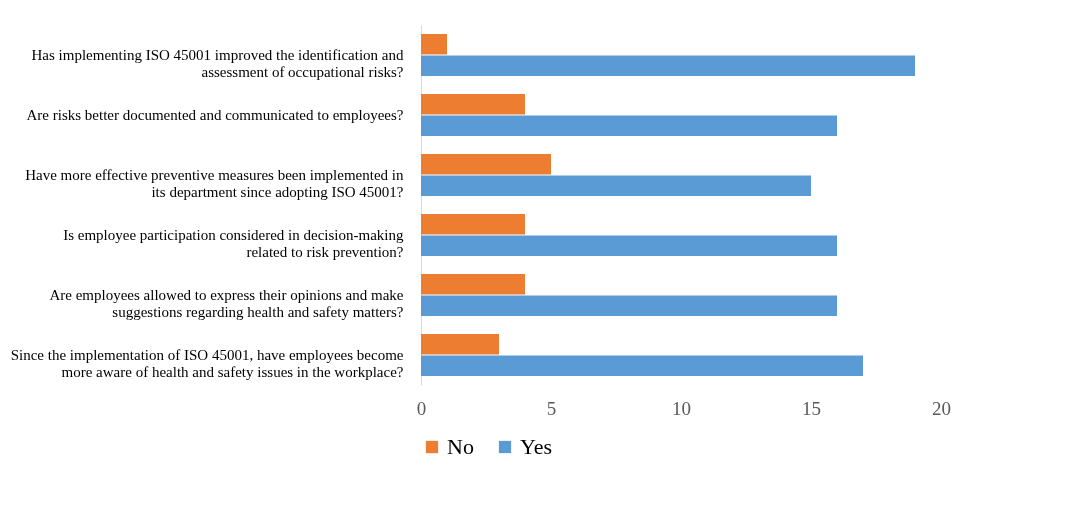 The height and width of the screenshot is (509, 1076). Describe the element at coordinates (421, 408) in the screenshot. I see `x-tick-label: 0` at that location.